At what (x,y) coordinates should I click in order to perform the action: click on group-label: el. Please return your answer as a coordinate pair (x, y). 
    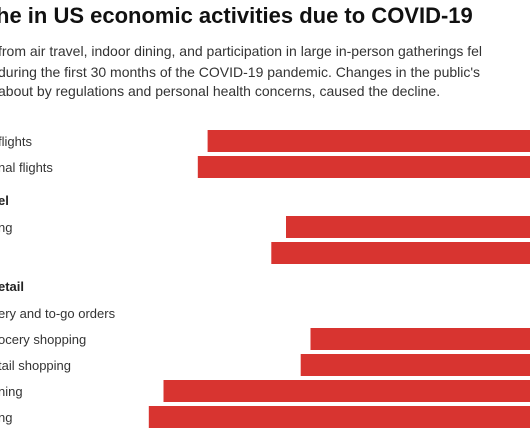
    Looking at the image, I should click on (4, 200).